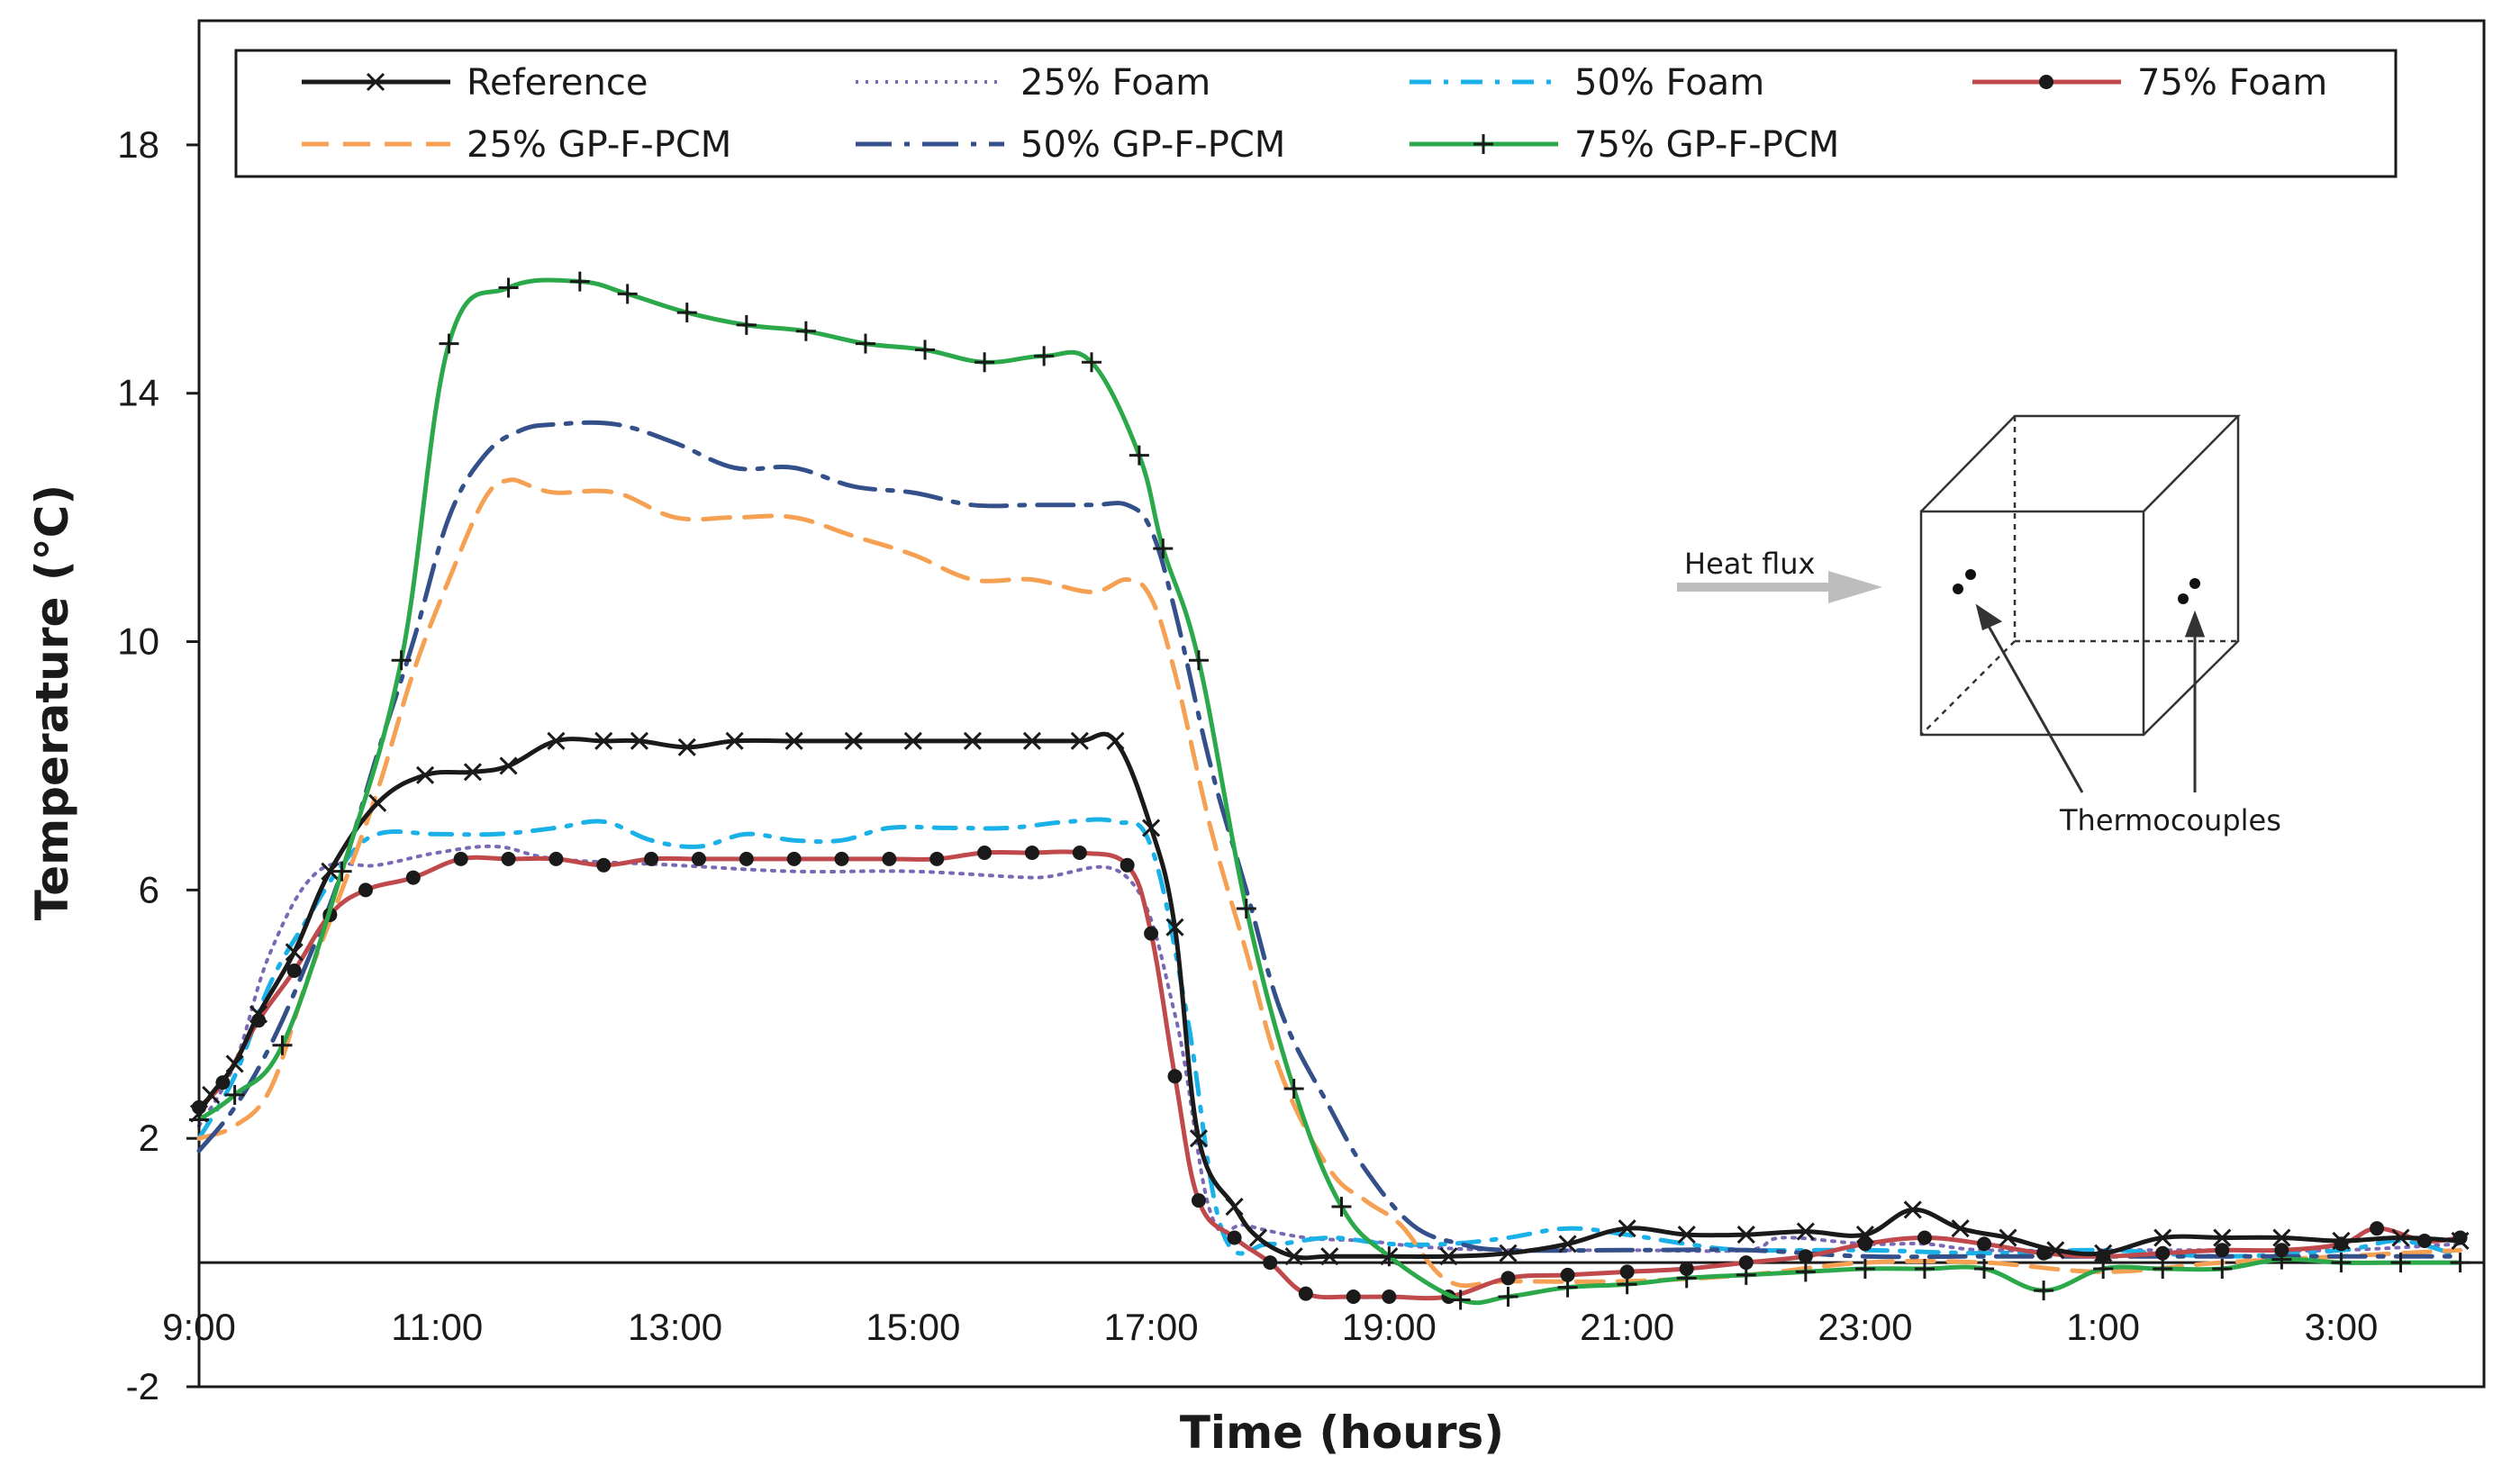  I want to click on y-tick-label: 10, so click(138, 642).